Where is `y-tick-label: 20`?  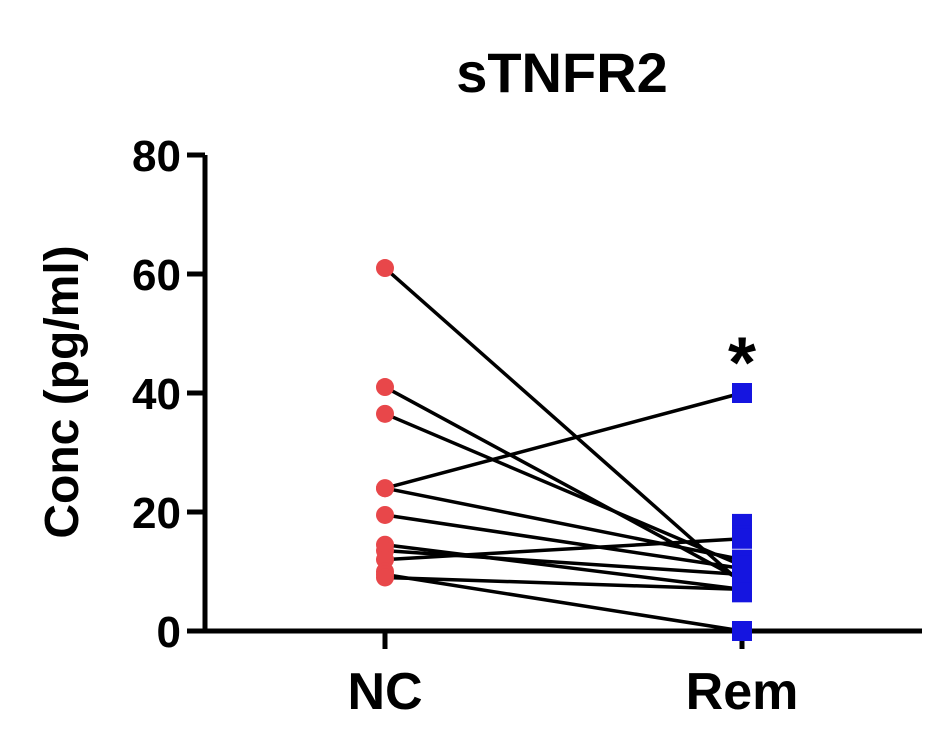 y-tick-label: 20 is located at coordinates (156, 513).